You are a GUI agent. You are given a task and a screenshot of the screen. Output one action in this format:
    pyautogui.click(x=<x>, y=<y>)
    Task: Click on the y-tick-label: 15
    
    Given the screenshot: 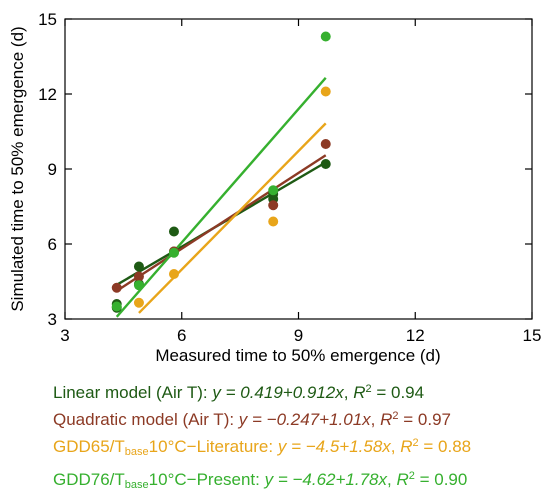 What is the action you would take?
    pyautogui.click(x=47, y=19)
    